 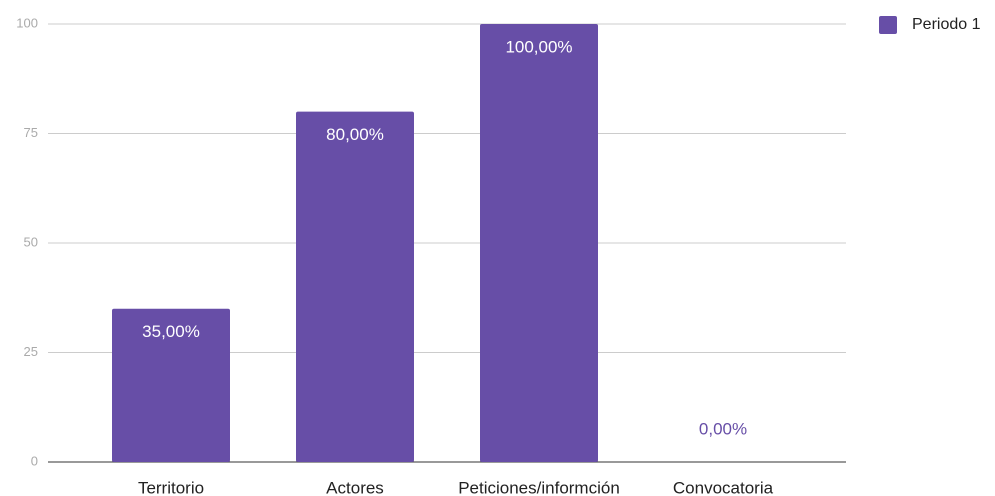 What do you see at coordinates (27, 22) in the screenshot?
I see `y-tick-label: 100` at bounding box center [27, 22].